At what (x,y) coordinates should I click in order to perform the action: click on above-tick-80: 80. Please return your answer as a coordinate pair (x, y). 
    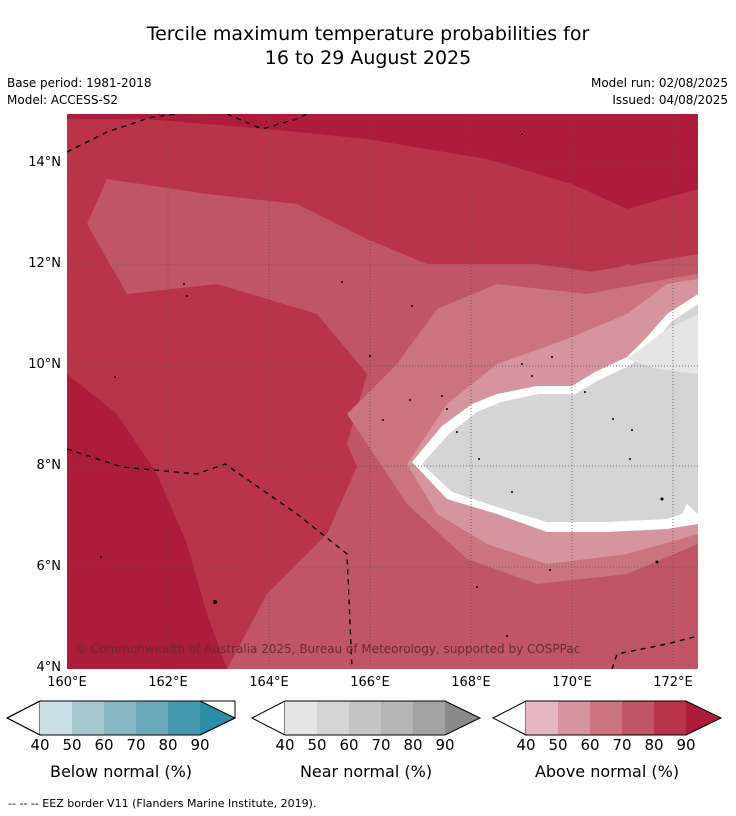
    Looking at the image, I should click on (654, 745).